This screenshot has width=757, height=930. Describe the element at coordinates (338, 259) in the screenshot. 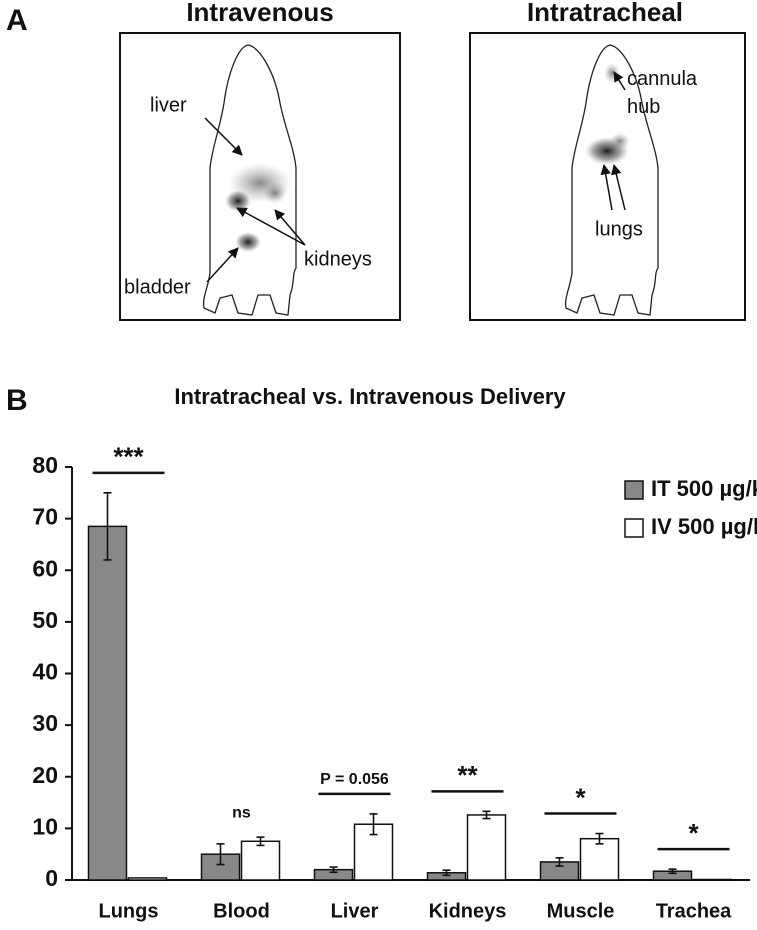

I see `image-label: kidneys` at that location.